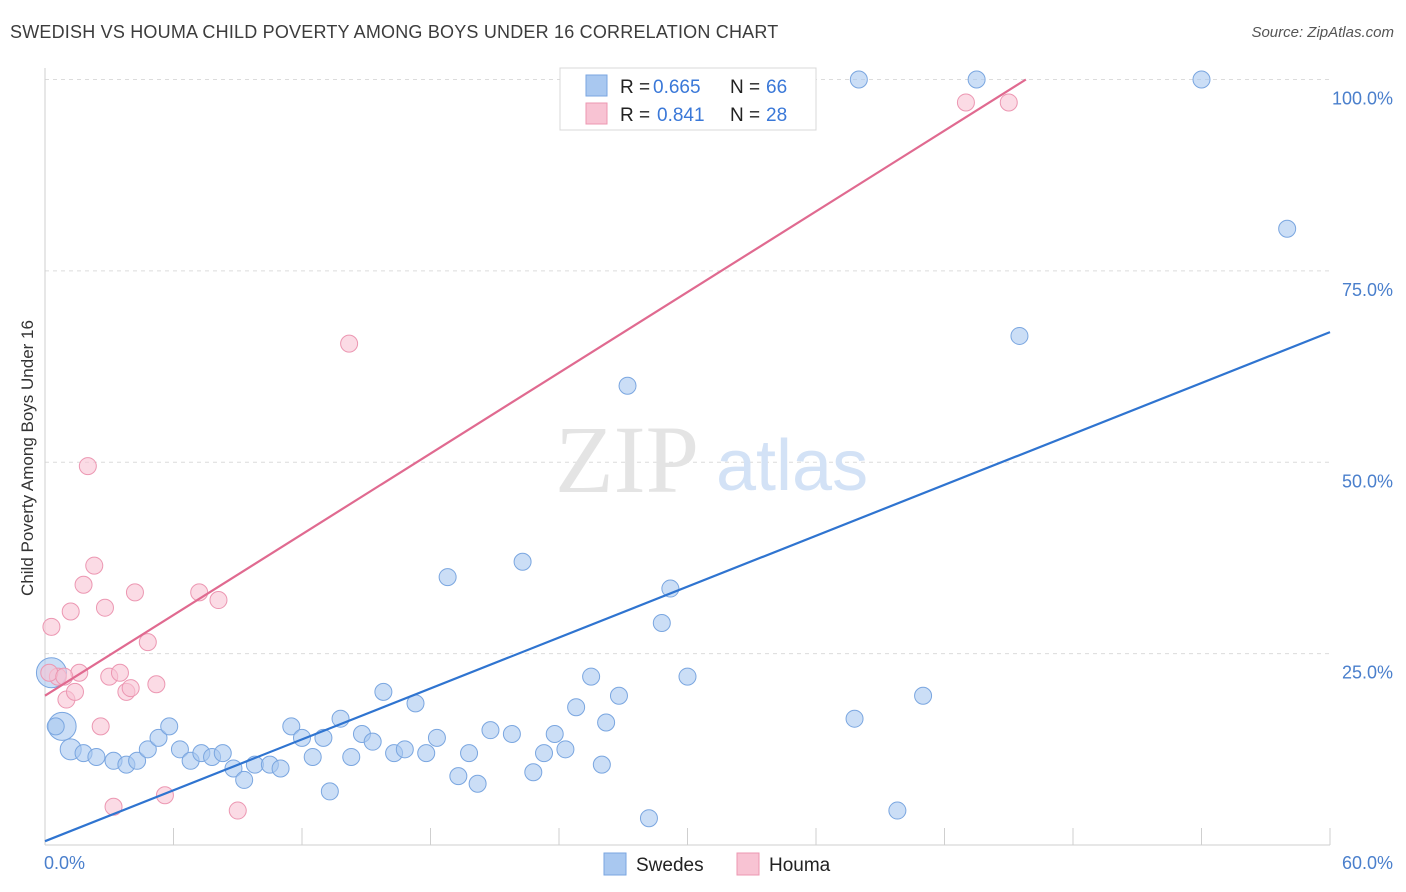 The image size is (1406, 892). I want to click on watermark-zip: ZIP, so click(627, 459).